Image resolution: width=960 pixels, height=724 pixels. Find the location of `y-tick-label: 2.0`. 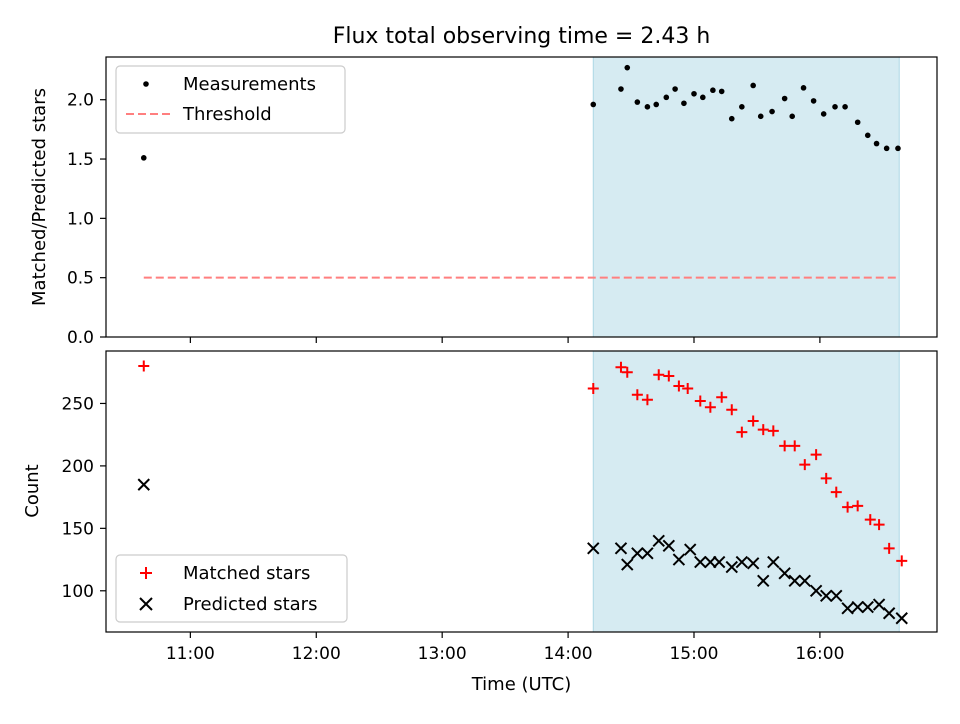

y-tick-label: 2.0 is located at coordinates (80, 101).